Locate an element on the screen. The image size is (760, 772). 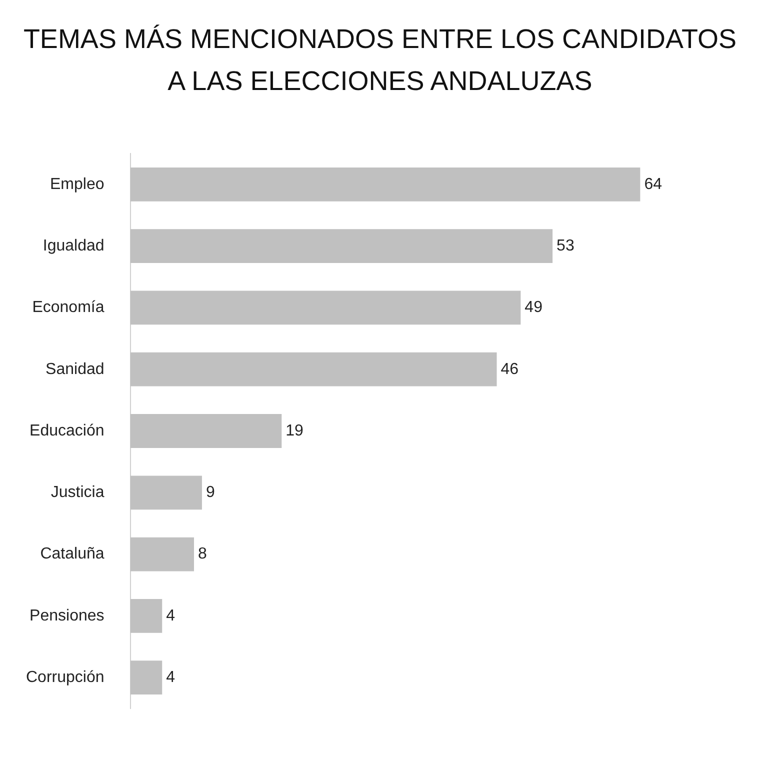
y-tick-label: Corrupción is located at coordinates (65, 677).